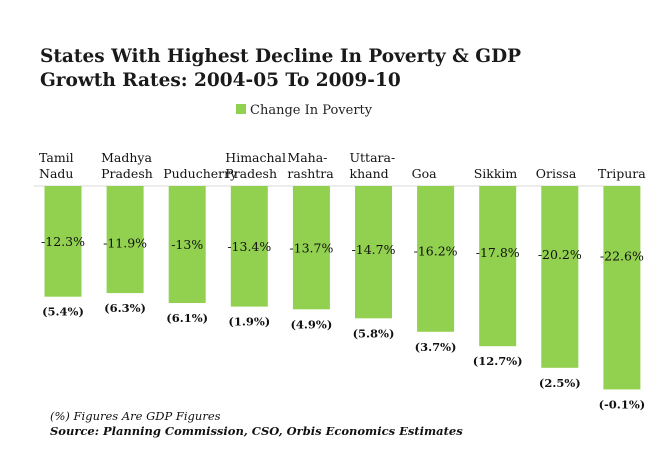  Describe the element at coordinates (556, 173) in the screenshot. I see `category-label-8: Orissa` at that location.